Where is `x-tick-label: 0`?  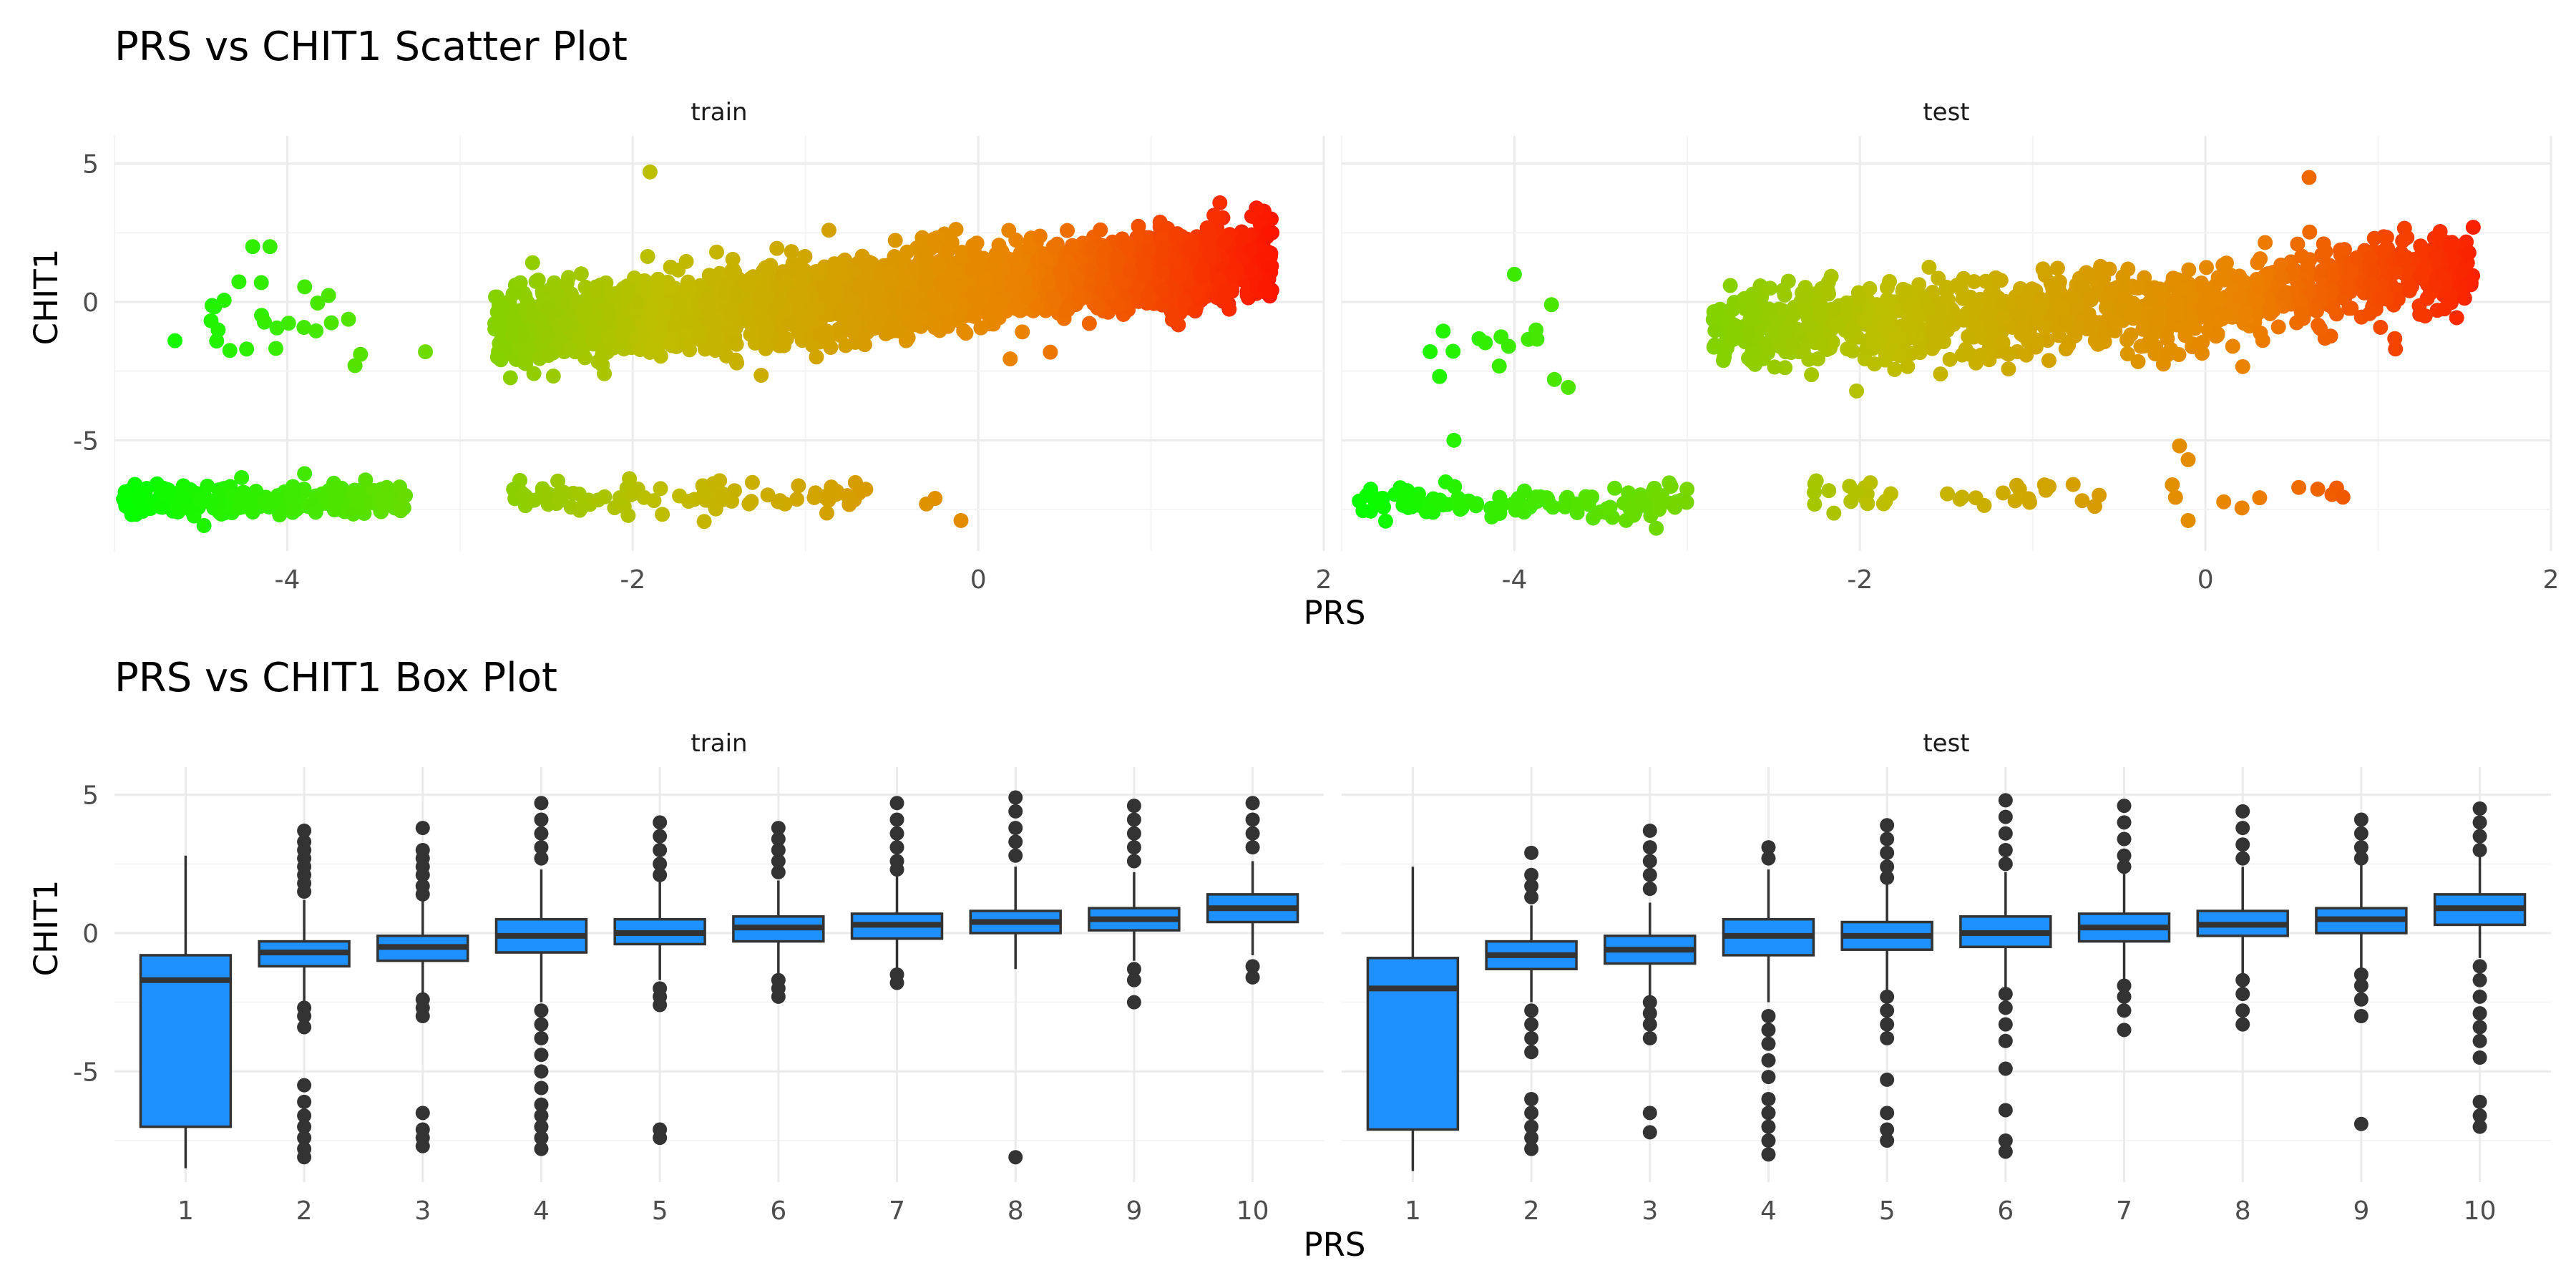
x-tick-label: 0 is located at coordinates (978, 580).